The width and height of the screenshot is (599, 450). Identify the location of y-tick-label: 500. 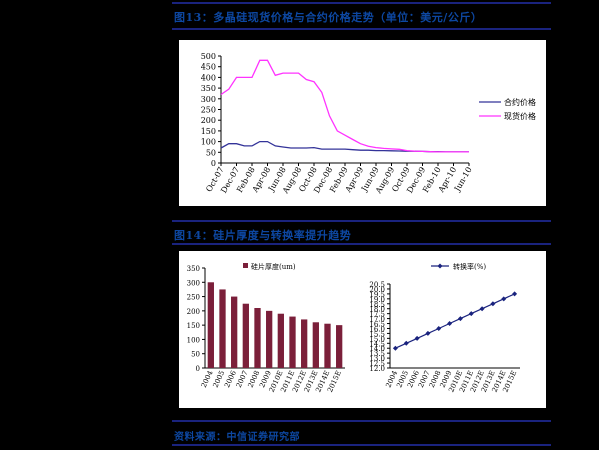
(208, 56).